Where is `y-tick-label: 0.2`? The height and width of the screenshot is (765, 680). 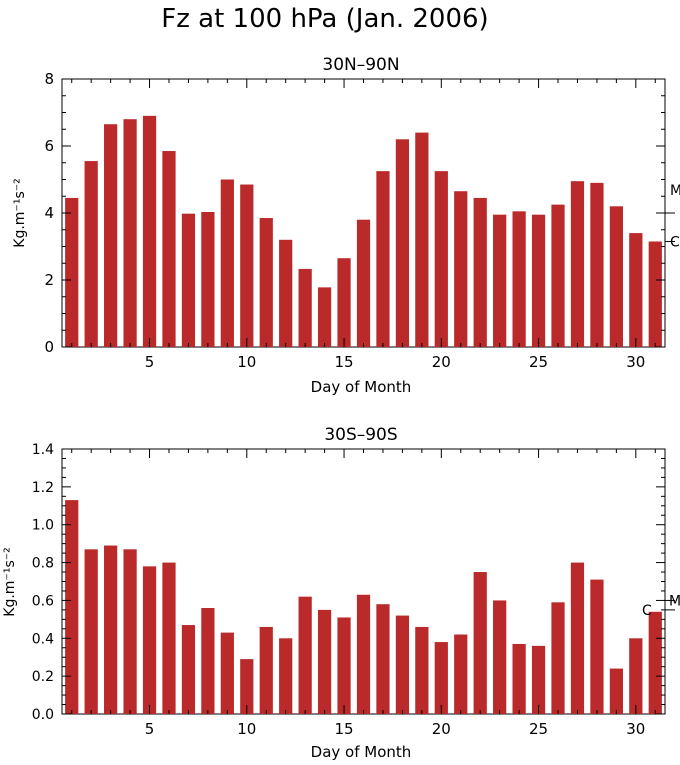 y-tick-label: 0.2 is located at coordinates (43, 677).